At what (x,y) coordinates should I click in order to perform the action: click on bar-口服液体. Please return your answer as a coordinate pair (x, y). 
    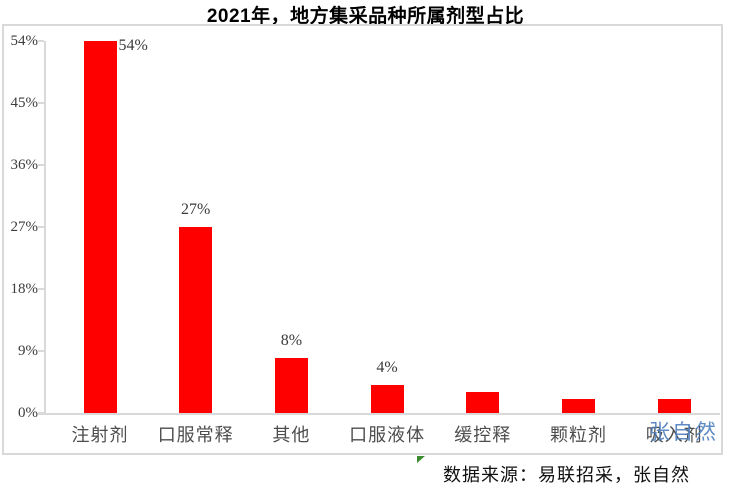
    Looking at the image, I should click on (387, 399).